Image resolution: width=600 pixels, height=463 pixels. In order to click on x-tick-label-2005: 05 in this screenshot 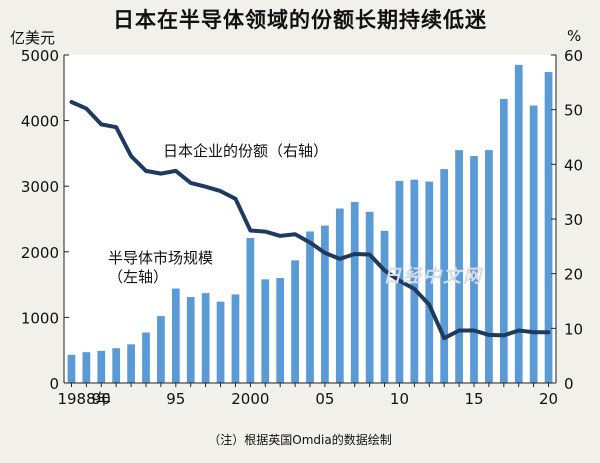, I will do `click(324, 399)`.